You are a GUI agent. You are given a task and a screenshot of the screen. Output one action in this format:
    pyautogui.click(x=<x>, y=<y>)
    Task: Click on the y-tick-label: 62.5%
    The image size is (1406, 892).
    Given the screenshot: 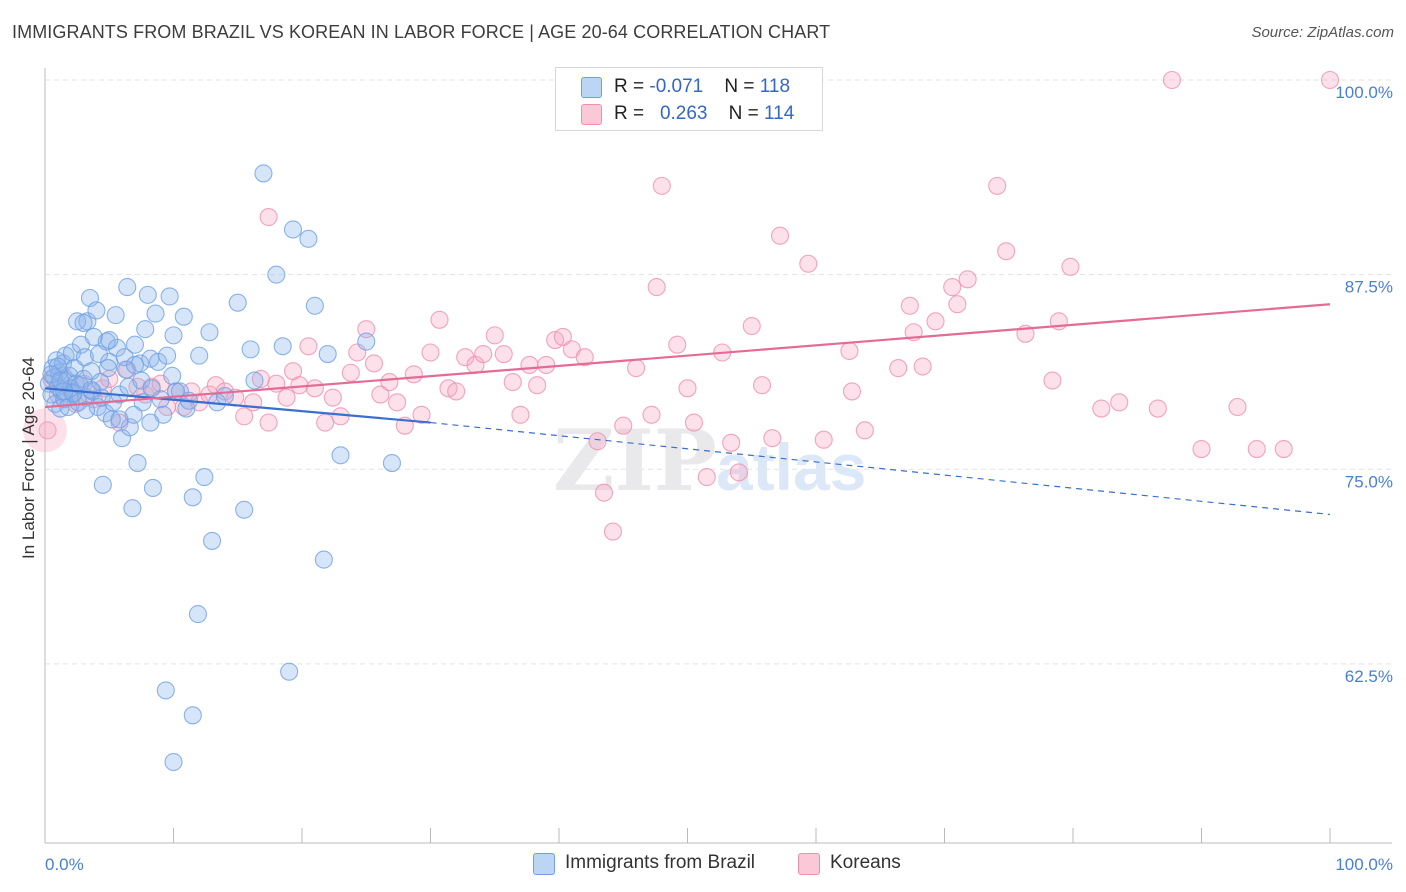 What is the action you would take?
    pyautogui.click(x=1369, y=676)
    